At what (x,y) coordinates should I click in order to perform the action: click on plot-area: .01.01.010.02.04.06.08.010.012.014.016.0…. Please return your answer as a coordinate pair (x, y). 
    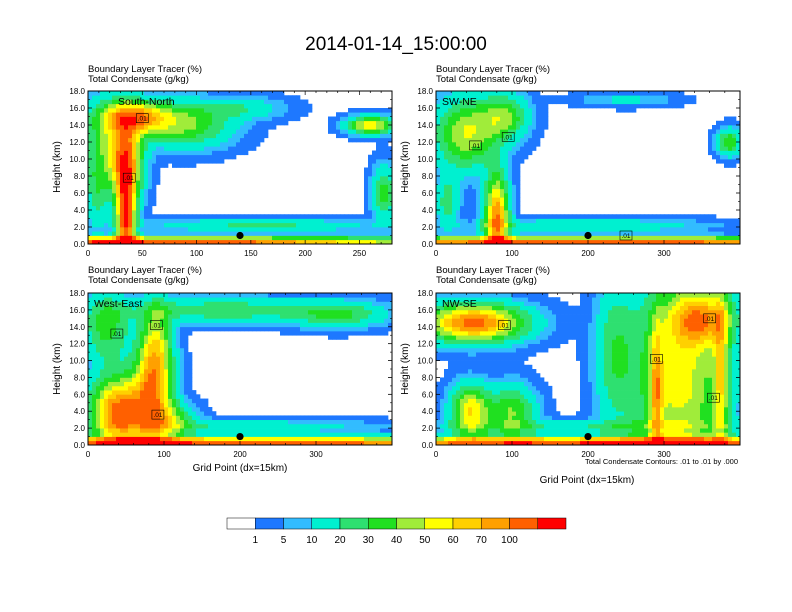
    Looking at the image, I should click on (231, 374).